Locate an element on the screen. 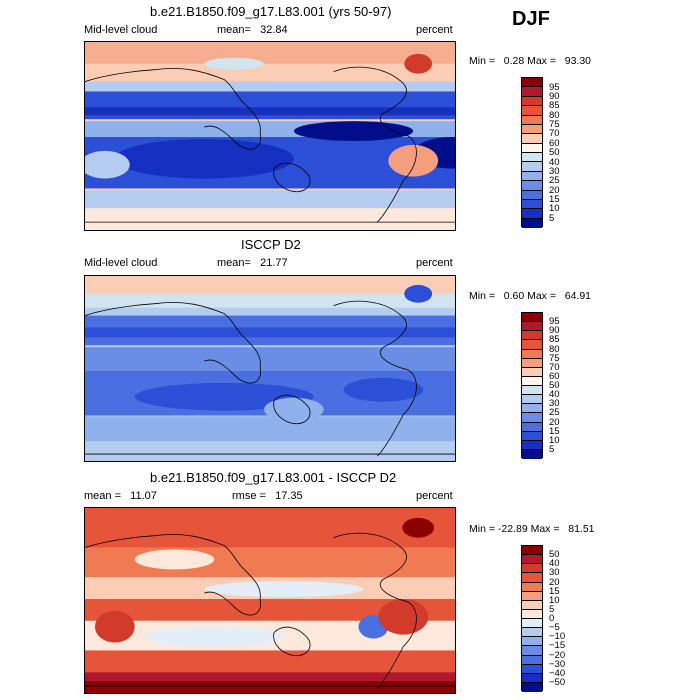 The height and width of the screenshot is (700, 700). panel-3-colorbar-tick: −40 is located at coordinates (557, 673).